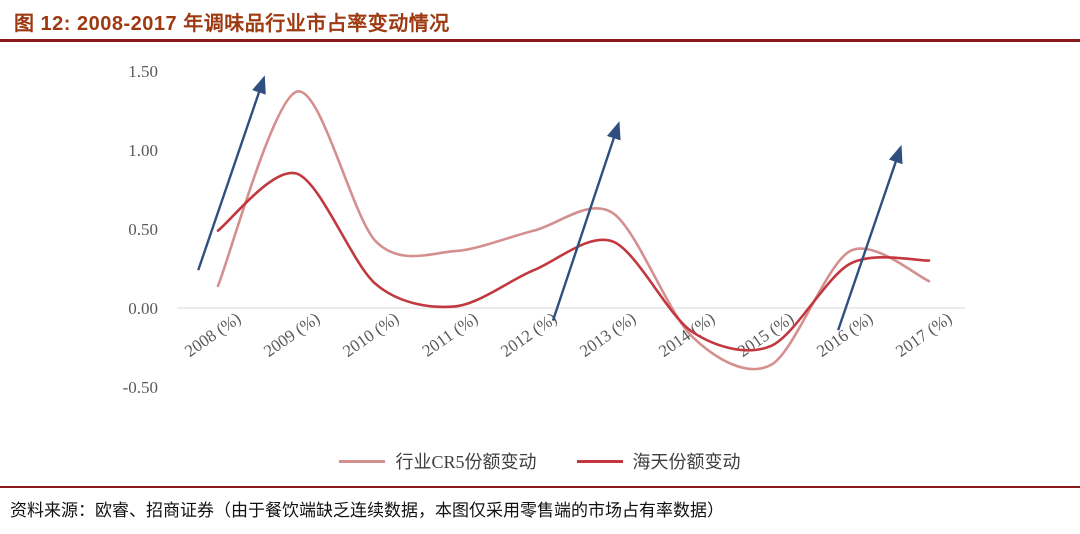  Describe the element at coordinates (370, 335) in the screenshot. I see `x-axis-tick-label: 2010 (%)` at that location.